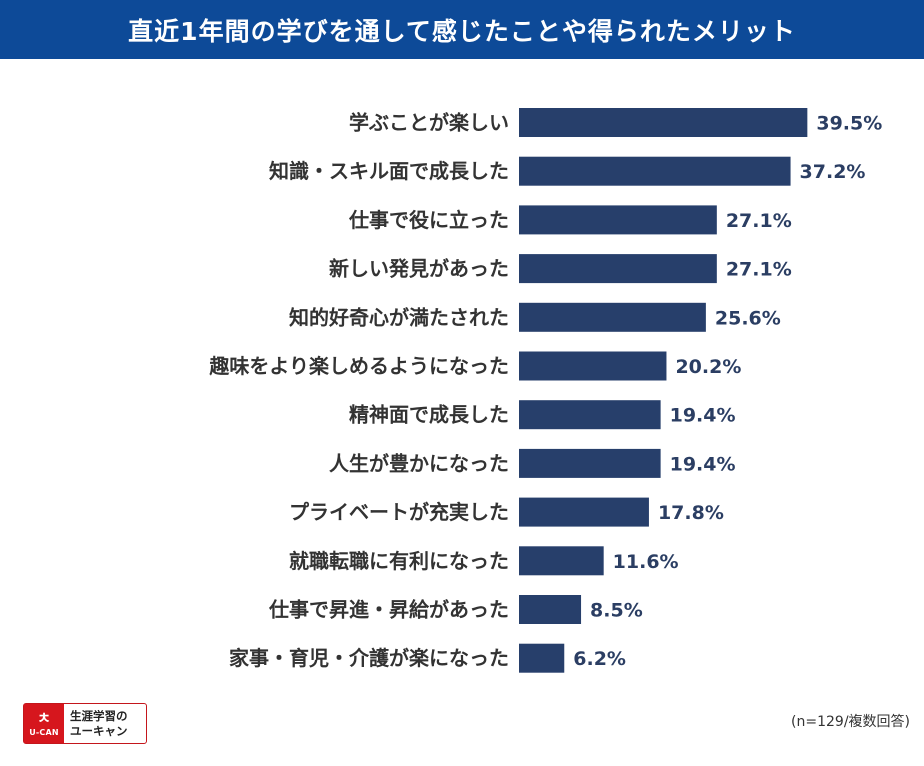  I want to click on value-label-2: 27.1%, so click(759, 221).